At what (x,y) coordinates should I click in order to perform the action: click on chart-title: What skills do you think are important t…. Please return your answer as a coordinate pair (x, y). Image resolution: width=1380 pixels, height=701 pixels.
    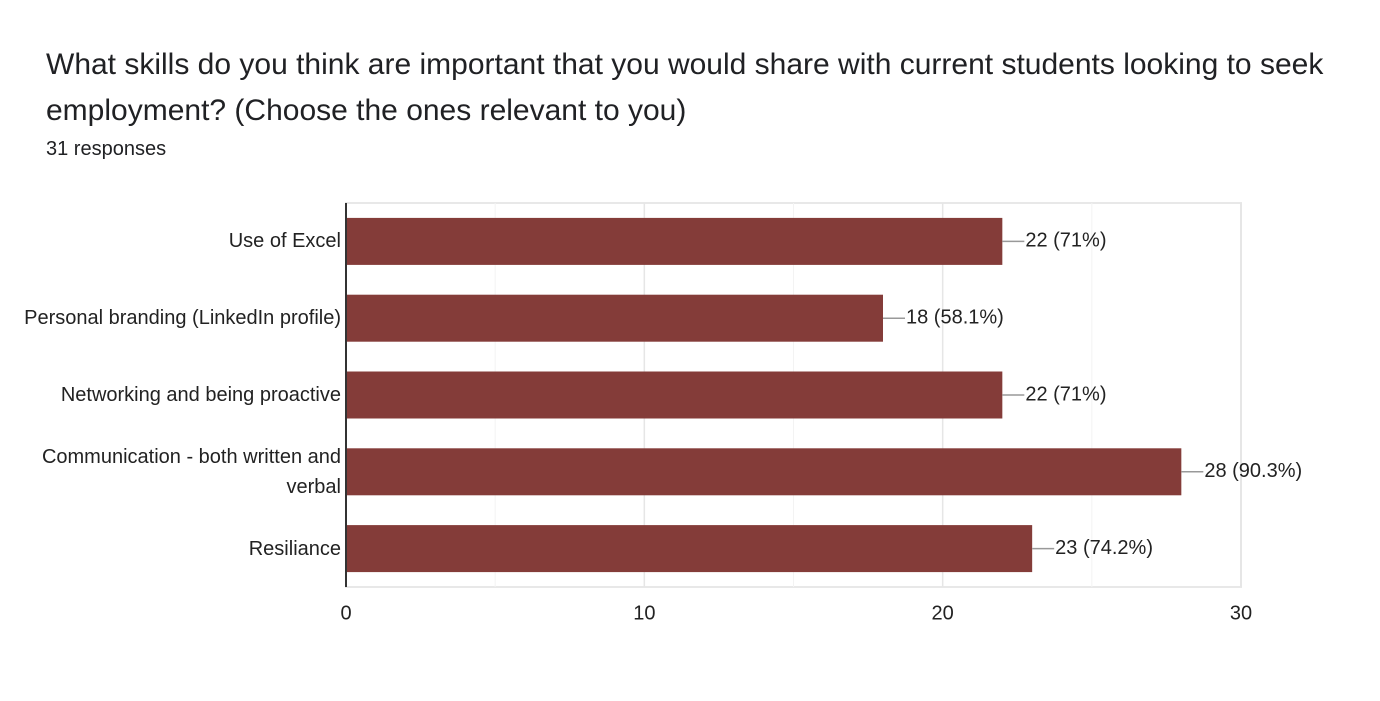
    Looking at the image, I should click on (685, 87).